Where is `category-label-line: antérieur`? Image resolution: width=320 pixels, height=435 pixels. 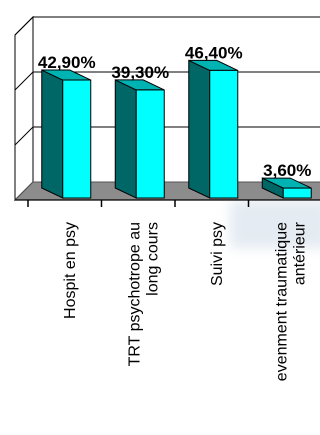
category-label-line: antérieur is located at coordinates (299, 253).